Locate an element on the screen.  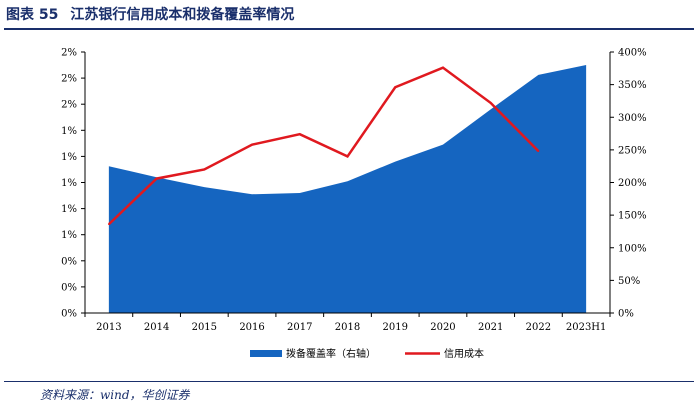
x-tick-label: 2017 is located at coordinates (299, 327).